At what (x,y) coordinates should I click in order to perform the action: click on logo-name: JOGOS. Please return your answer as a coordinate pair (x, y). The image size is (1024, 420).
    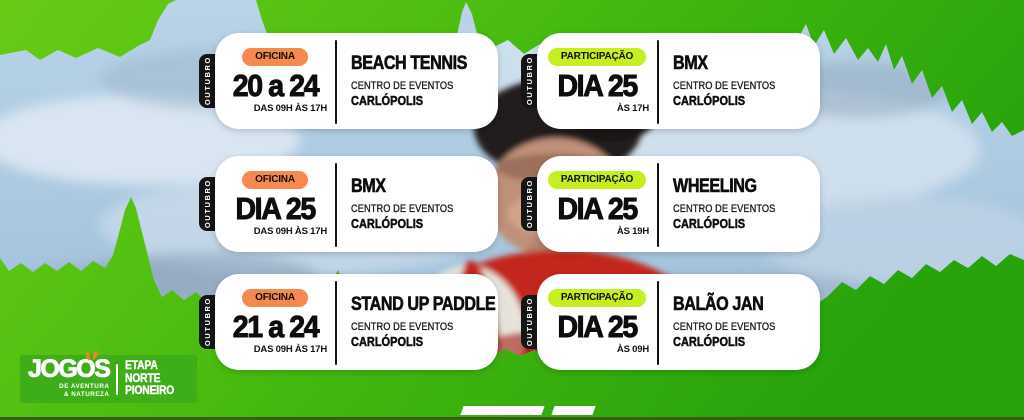
    Looking at the image, I should click on (70, 369).